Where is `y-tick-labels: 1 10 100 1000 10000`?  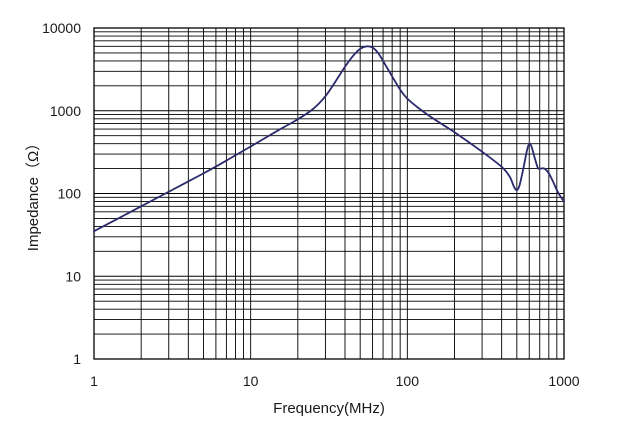 y-tick-labels: 1 10 100 1000 10000 is located at coordinates (61, 193).